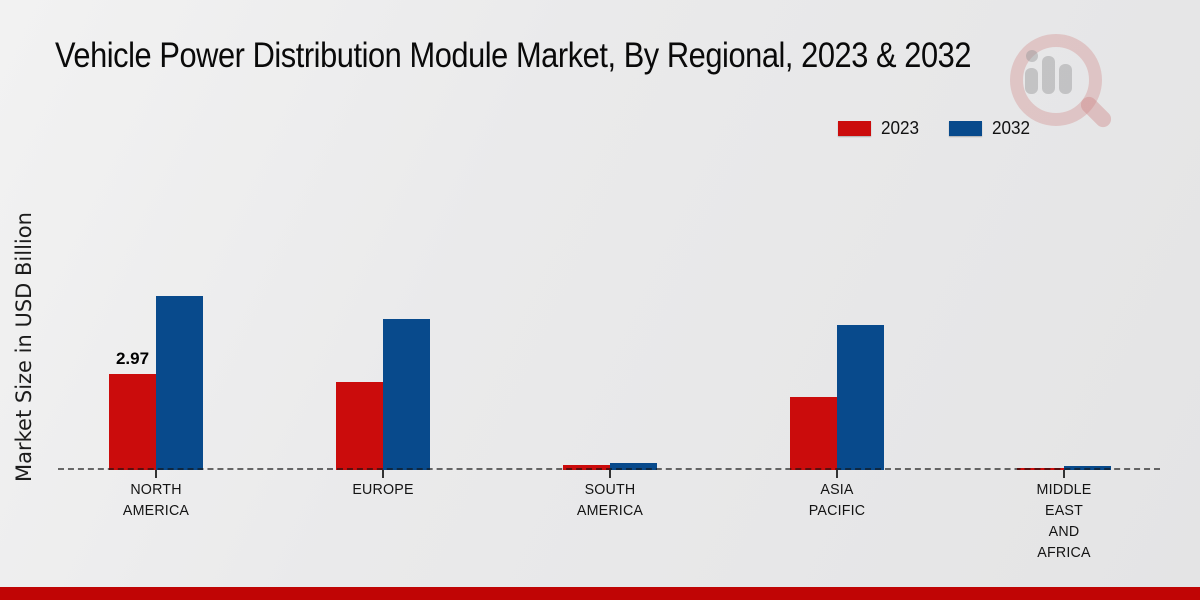 The height and width of the screenshot is (600, 1200). Describe the element at coordinates (813, 433) in the screenshot. I see `bar-2023-asia-pacific` at that location.